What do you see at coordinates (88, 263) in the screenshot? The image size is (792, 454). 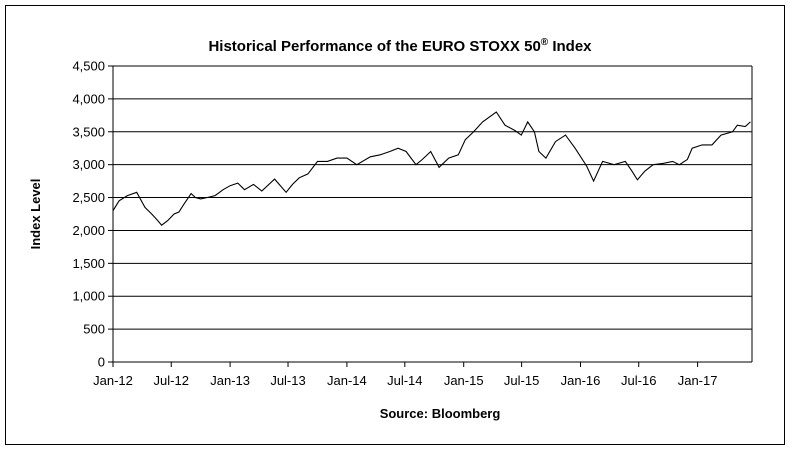 I see `y-tick-label: 1,500` at bounding box center [88, 263].